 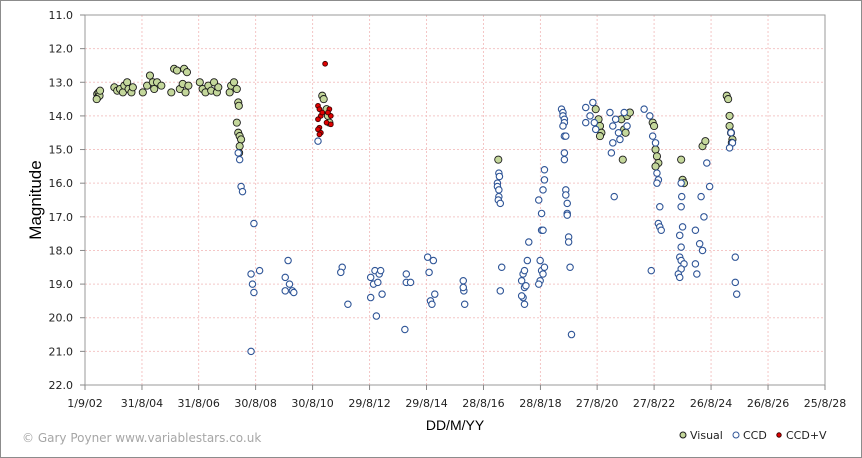 What do you see at coordinates (142, 403) in the screenshot?
I see `x-tick-label: 31/8/04` at bounding box center [142, 403].